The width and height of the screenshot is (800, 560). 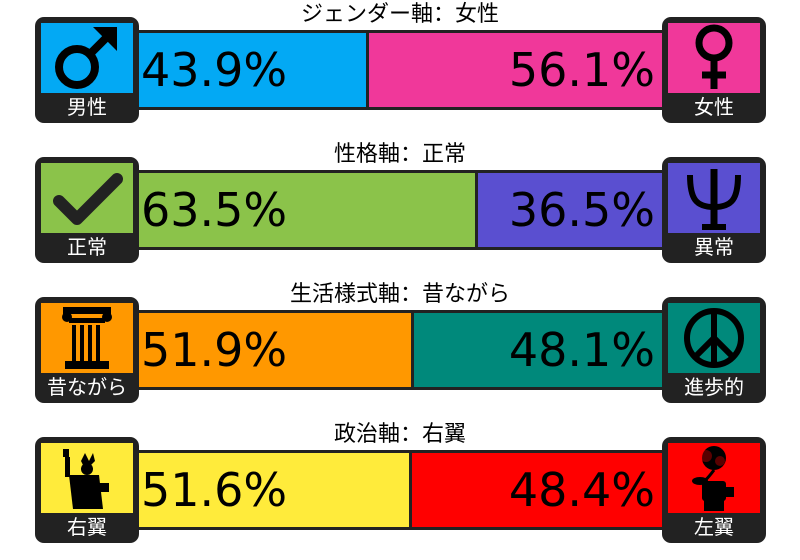 I want to click on bar-segment-left: 63.5%, so click(x=299, y=210).